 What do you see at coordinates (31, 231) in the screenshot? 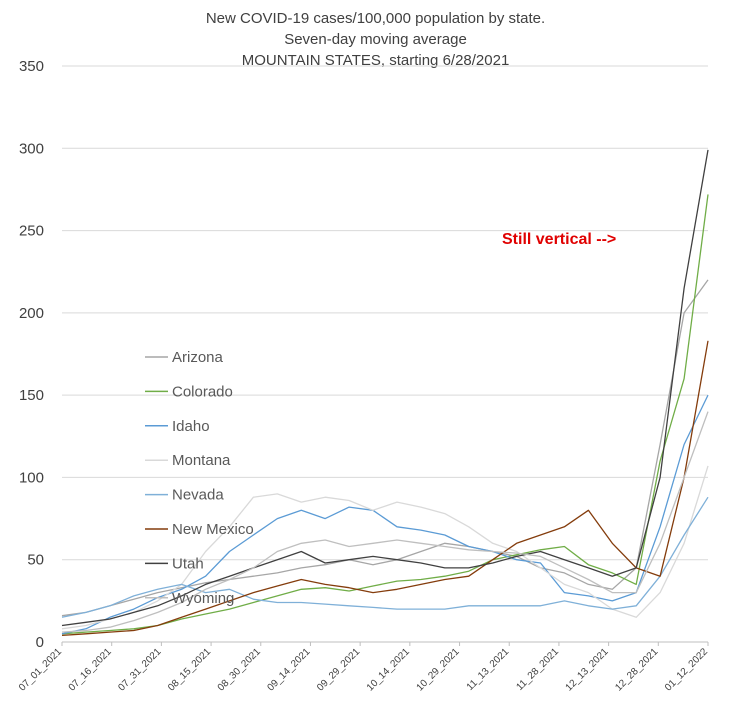
I see `y-tick-label: 250` at bounding box center [31, 231].